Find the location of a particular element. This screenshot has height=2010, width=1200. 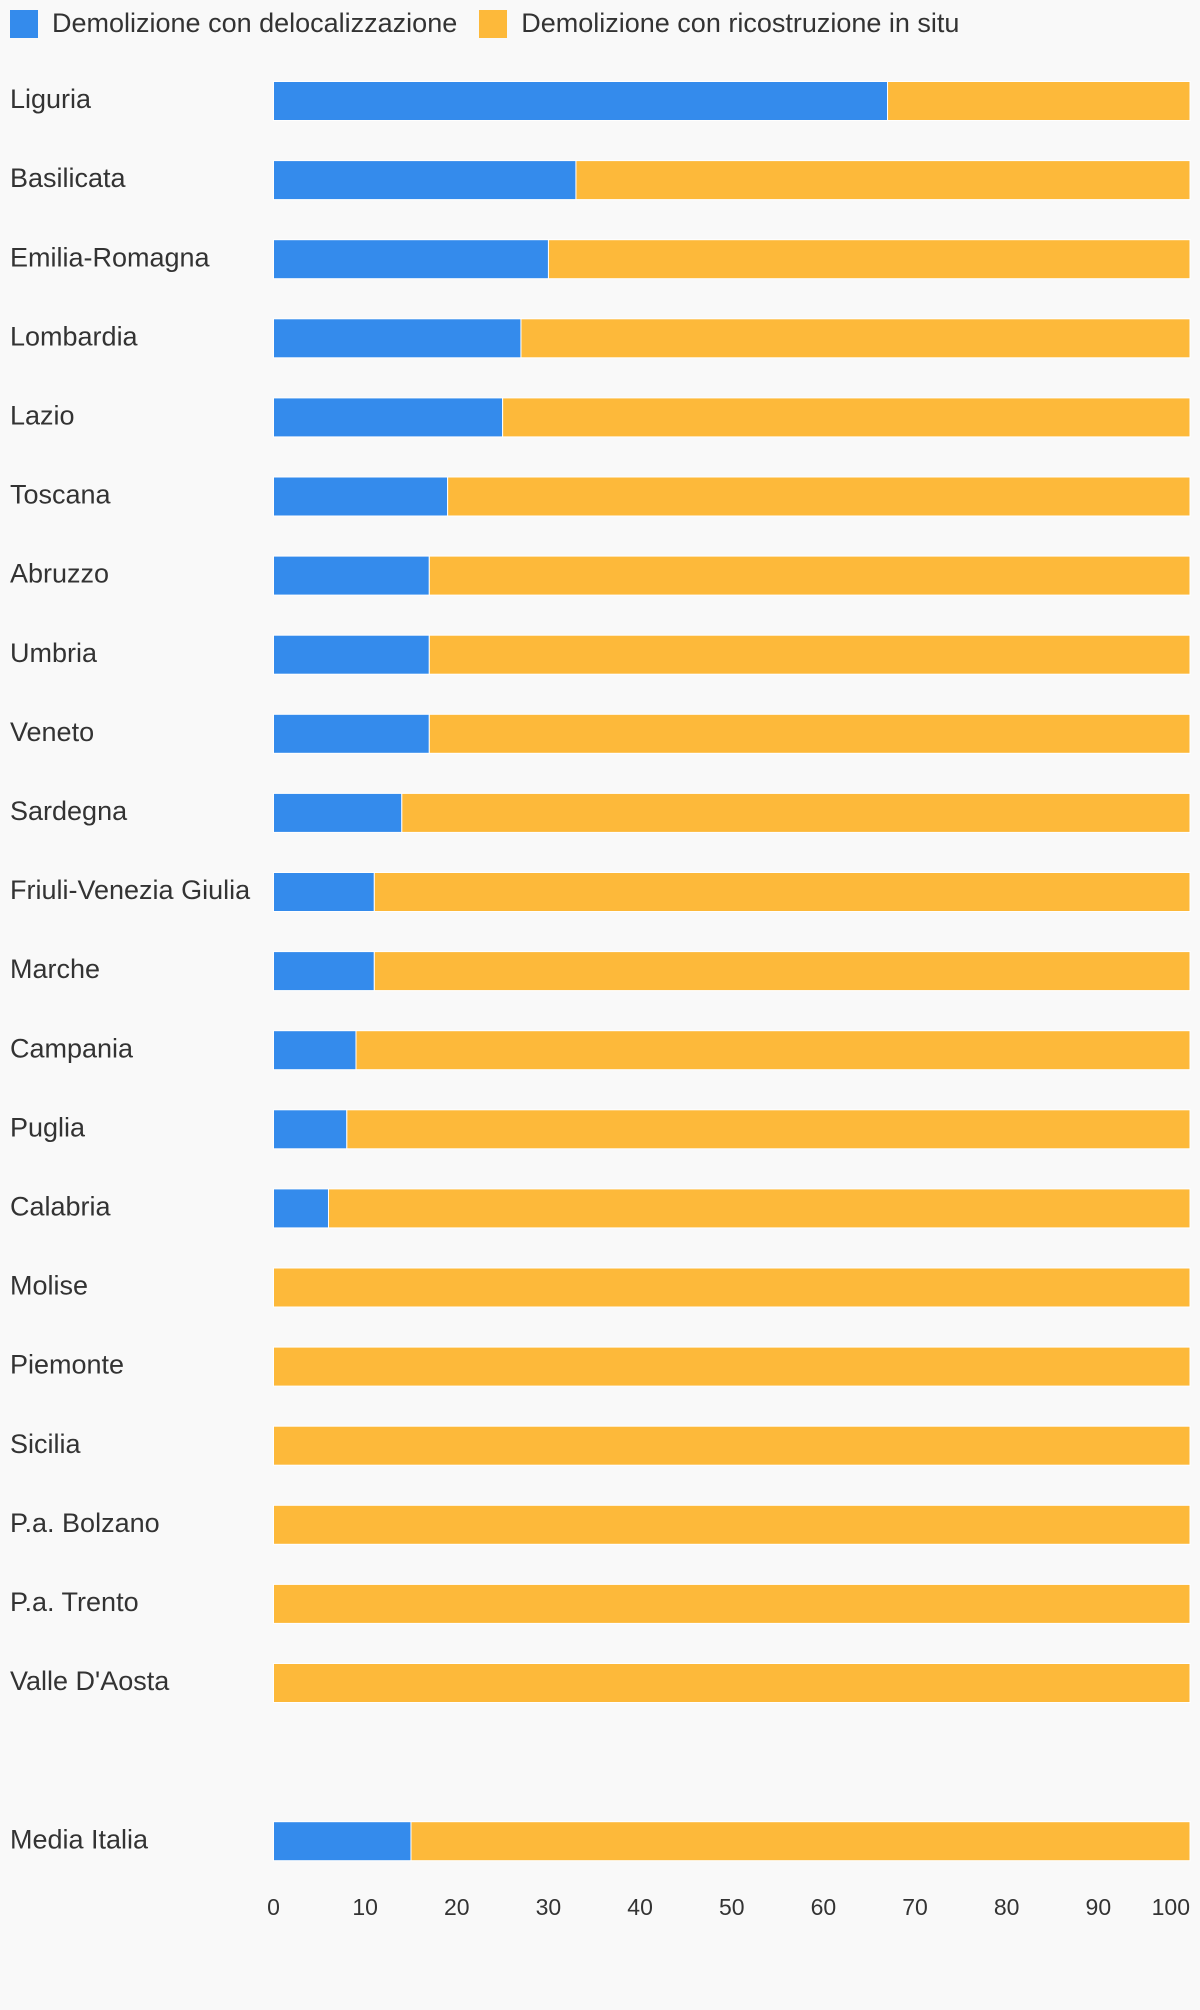

category-label-p-a-trento: P.a. Trento is located at coordinates (74, 1602).